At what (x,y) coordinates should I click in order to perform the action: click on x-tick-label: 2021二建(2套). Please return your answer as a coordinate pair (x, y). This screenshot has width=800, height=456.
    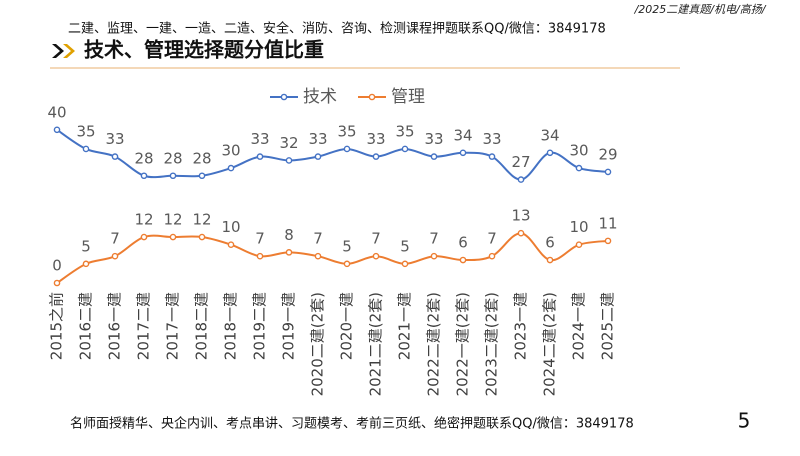
    Looking at the image, I should click on (376, 344).